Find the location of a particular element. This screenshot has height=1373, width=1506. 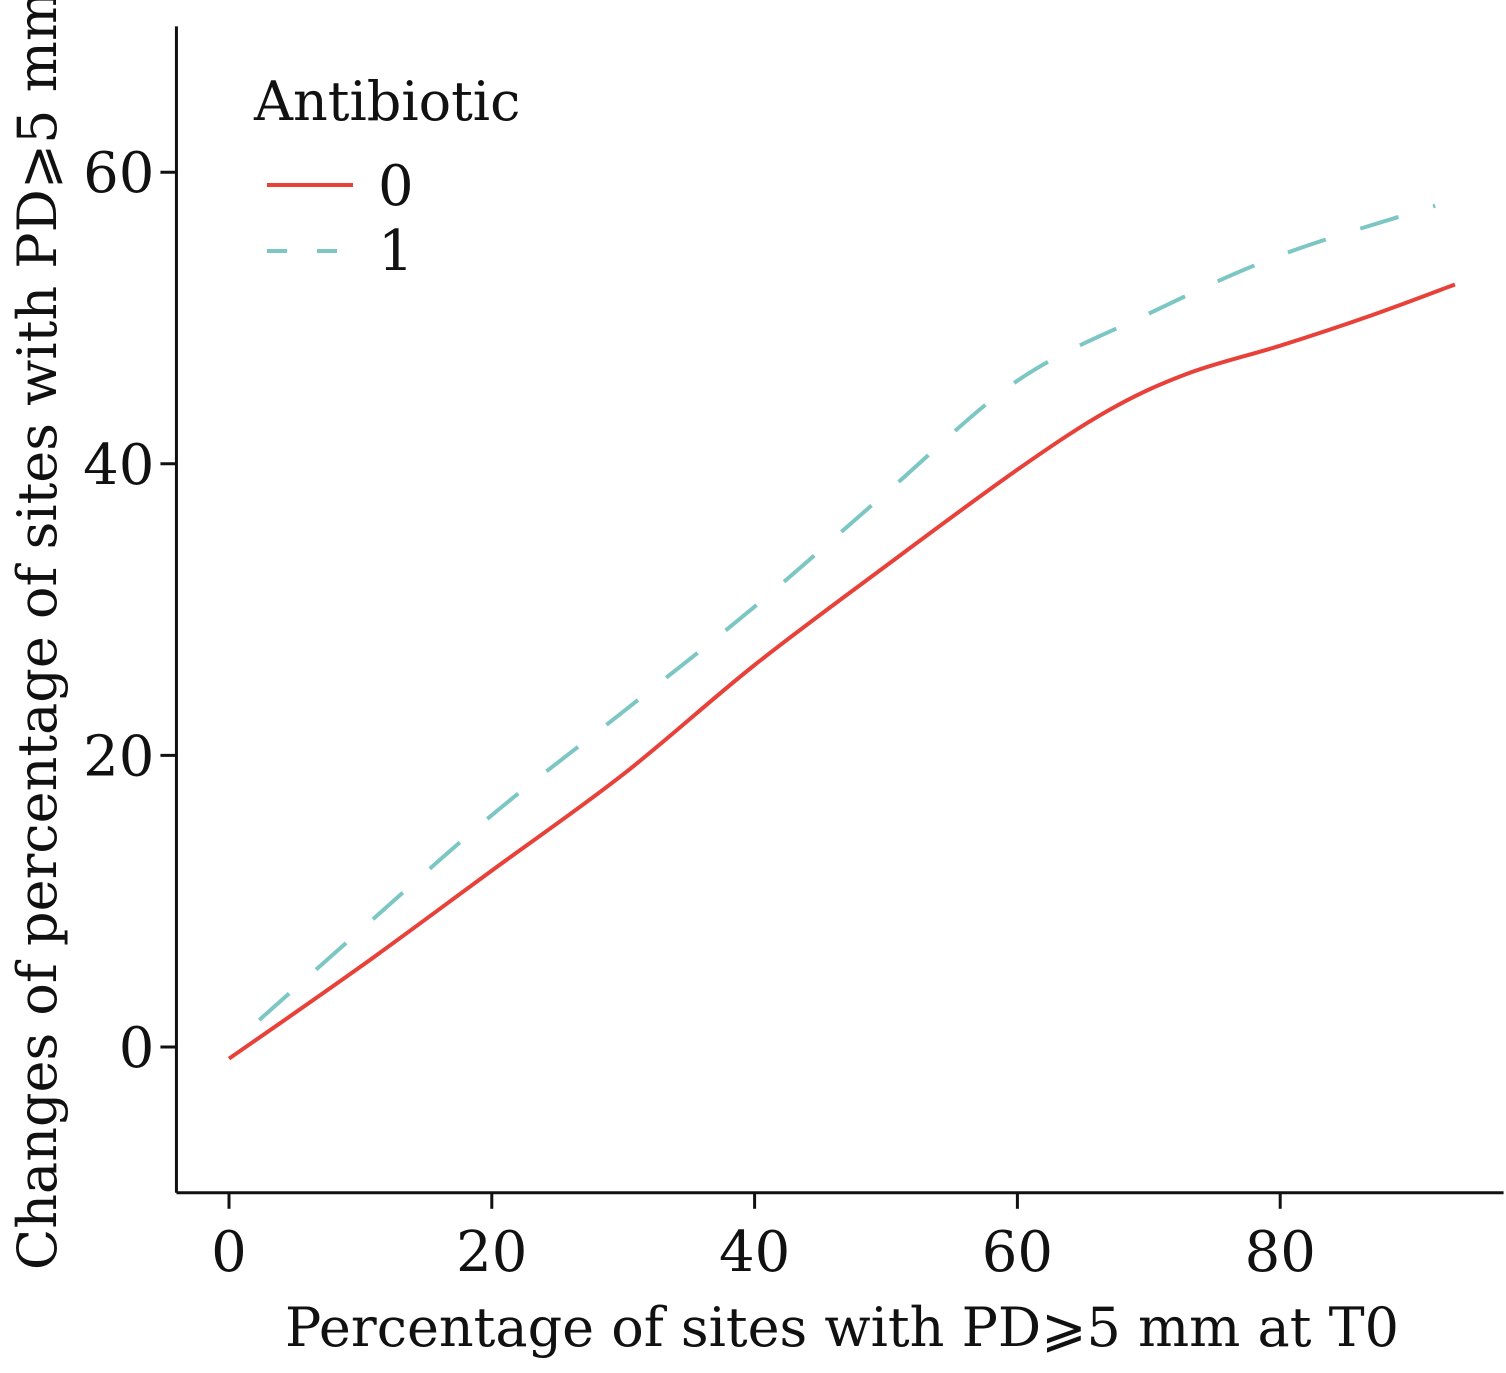

x-tick-label: 60 is located at coordinates (1017, 1252).